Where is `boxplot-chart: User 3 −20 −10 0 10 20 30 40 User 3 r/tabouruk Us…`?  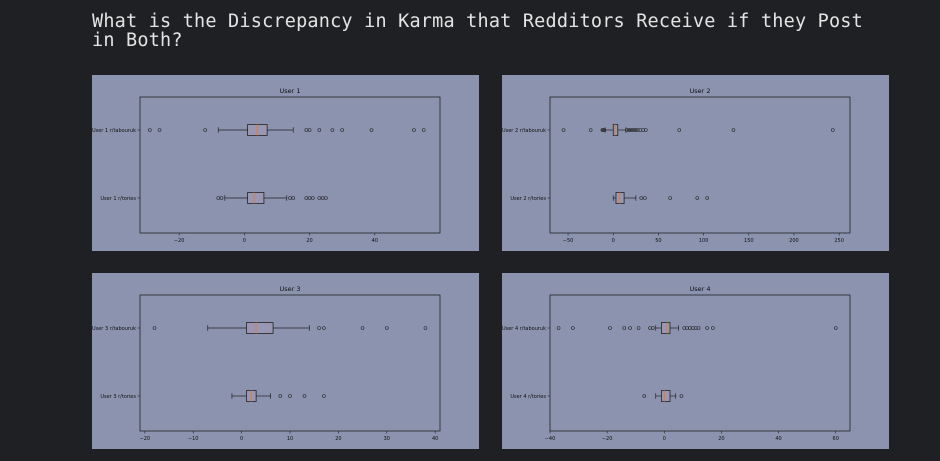 boxplot-chart: User 3 −20 −10 0 10 20 30 40 User 3 r/tabouruk Us… is located at coordinates (266, 363).